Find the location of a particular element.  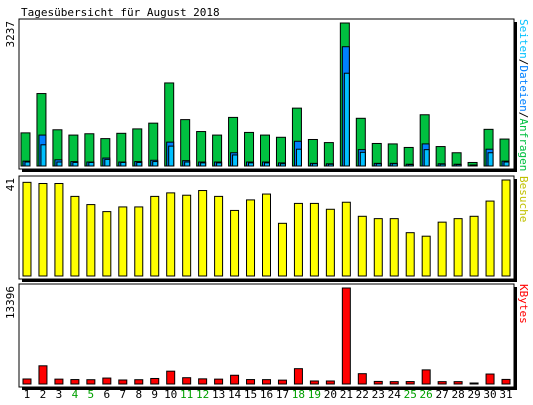

panel-hits-side-label: Seiten/Dateien/Anfragen is located at coordinates (523, 95).